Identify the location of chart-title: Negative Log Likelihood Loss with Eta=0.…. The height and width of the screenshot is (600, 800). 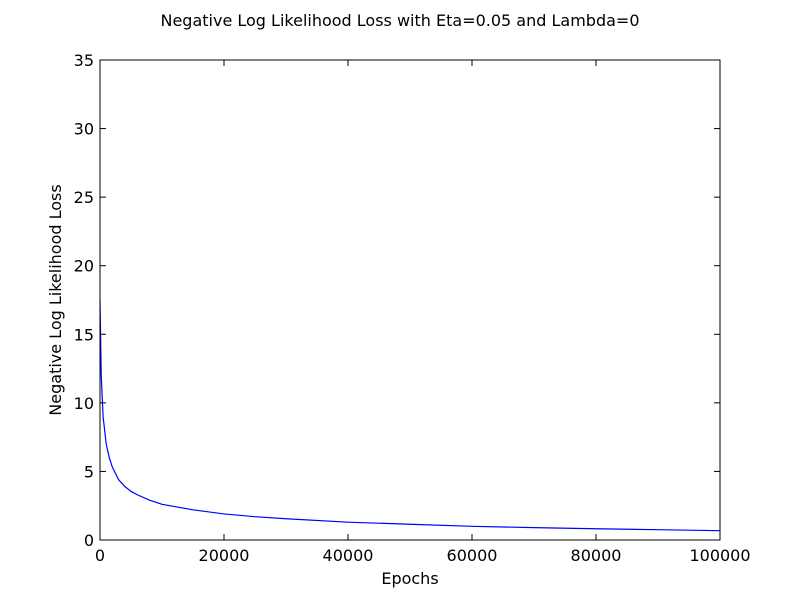
(399, 20).